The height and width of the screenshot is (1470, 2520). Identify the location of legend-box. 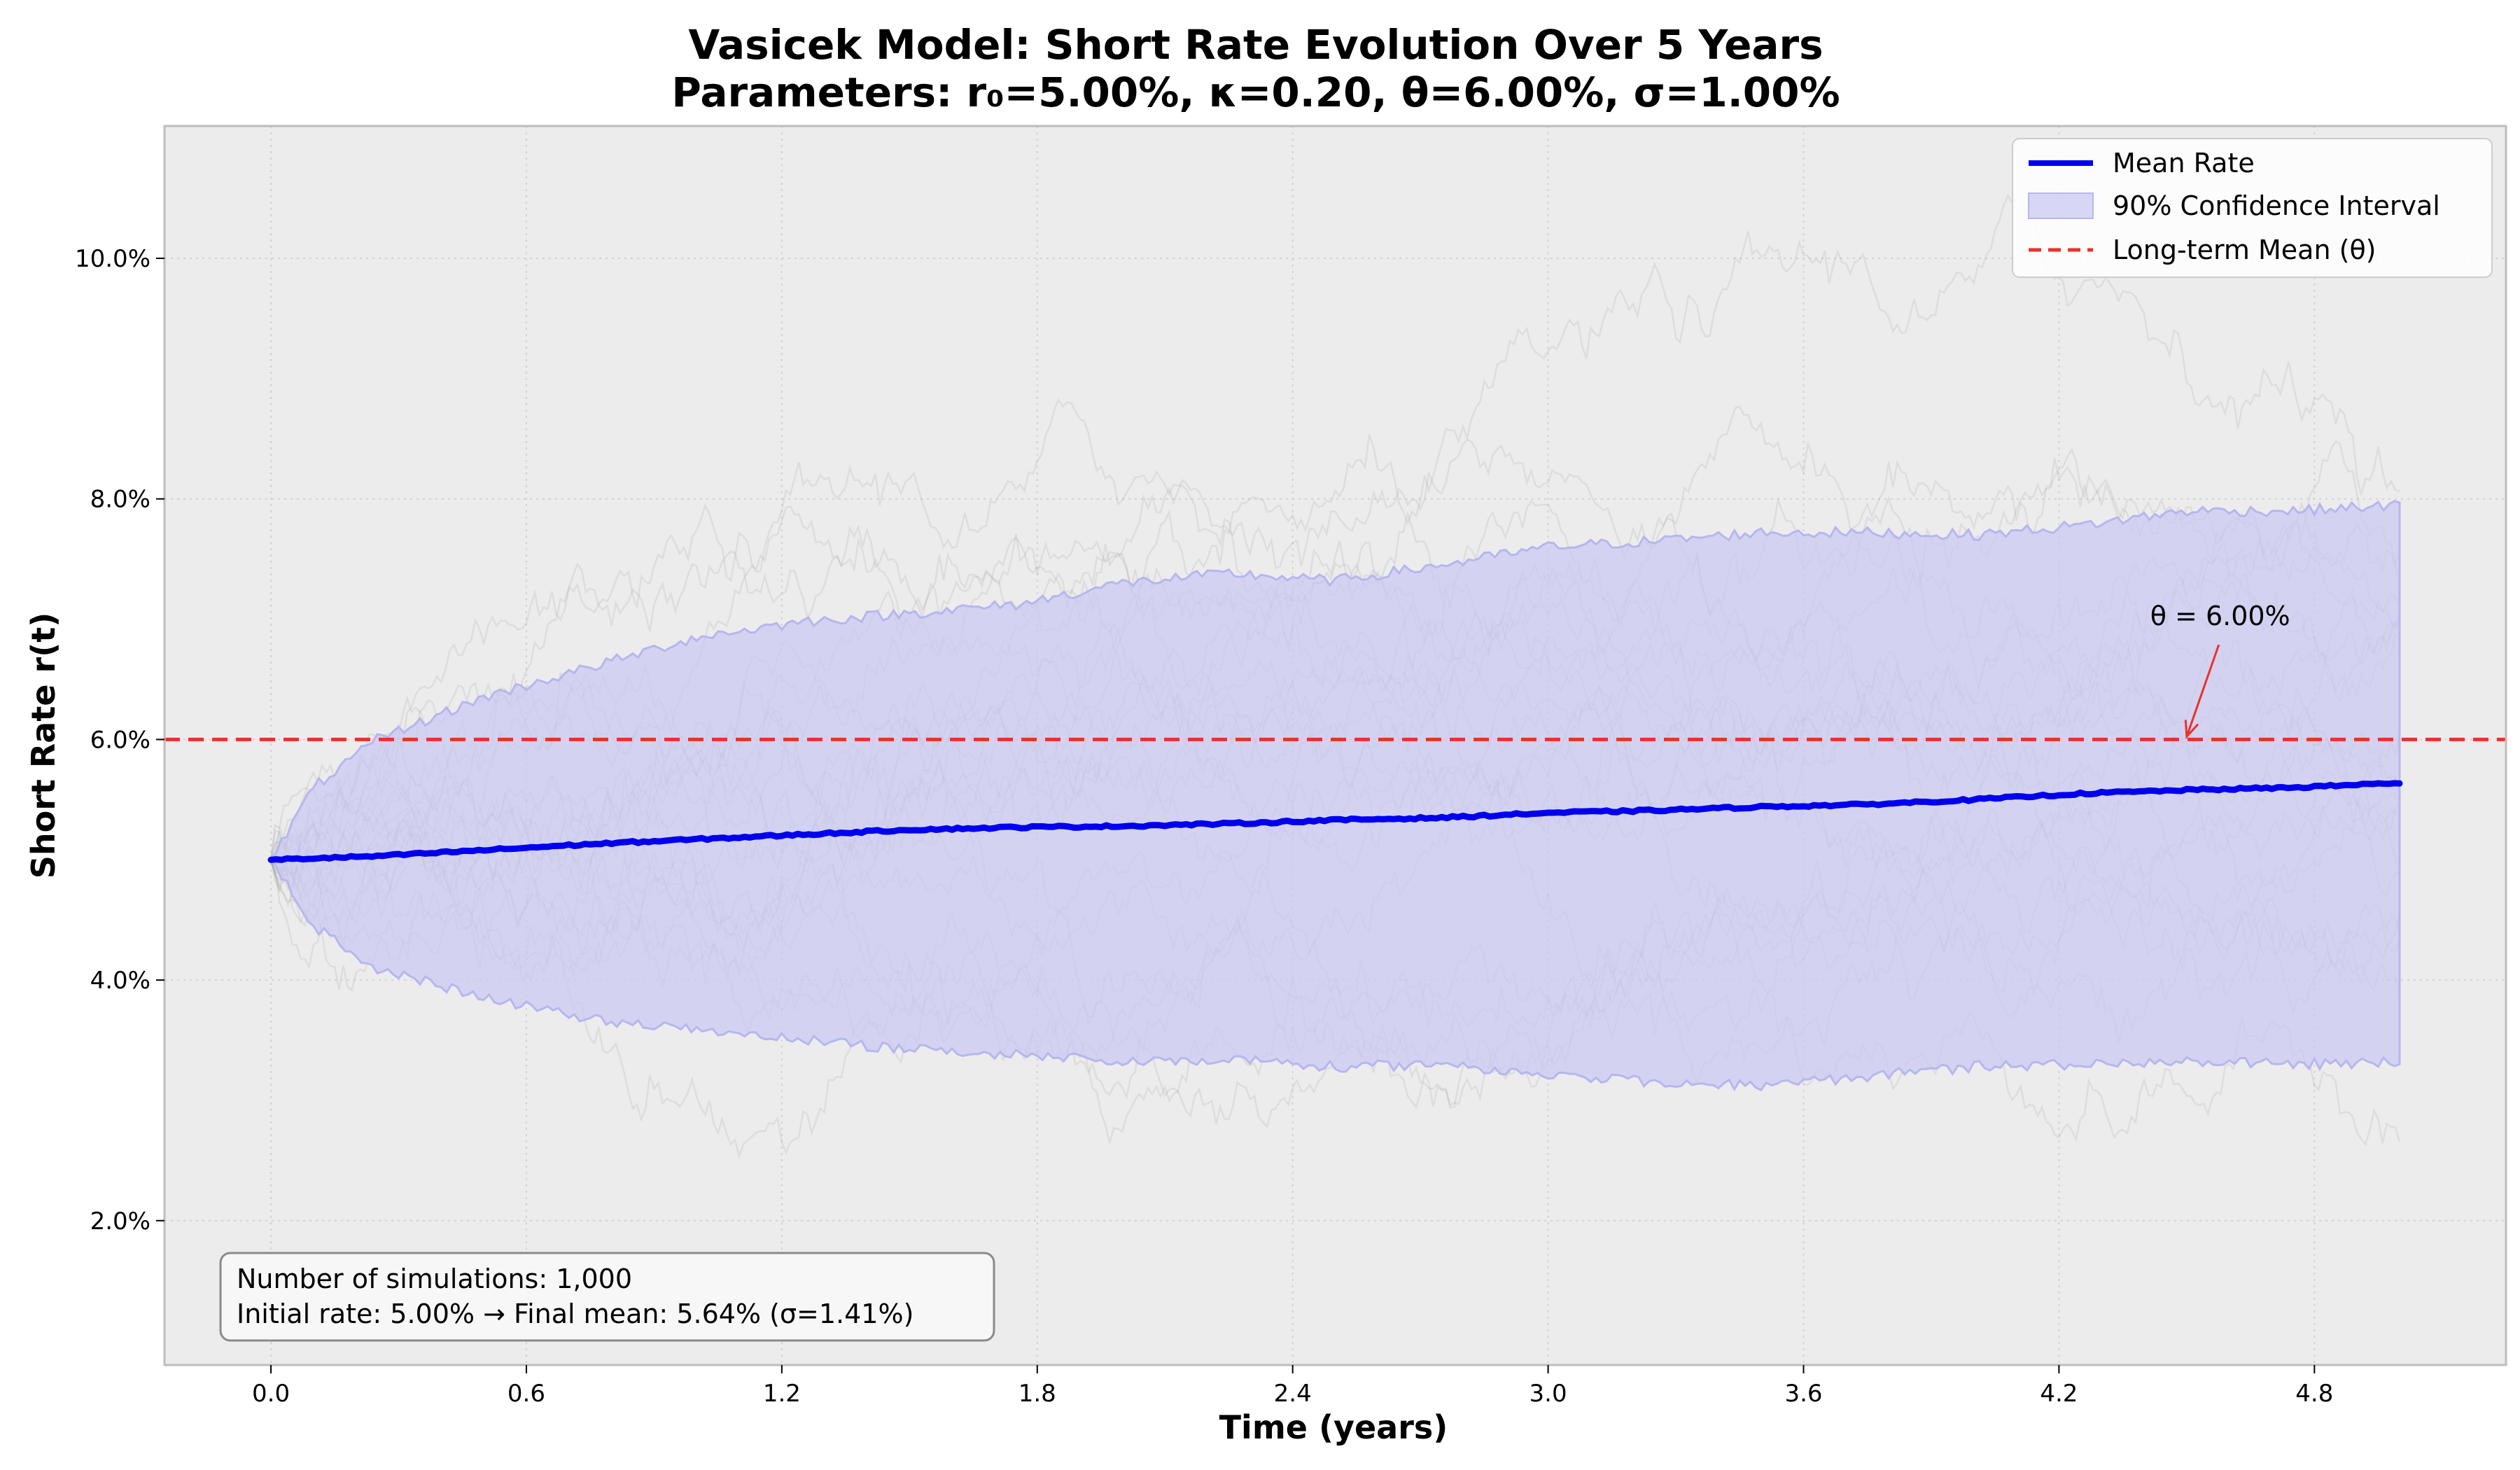
(2252, 208).